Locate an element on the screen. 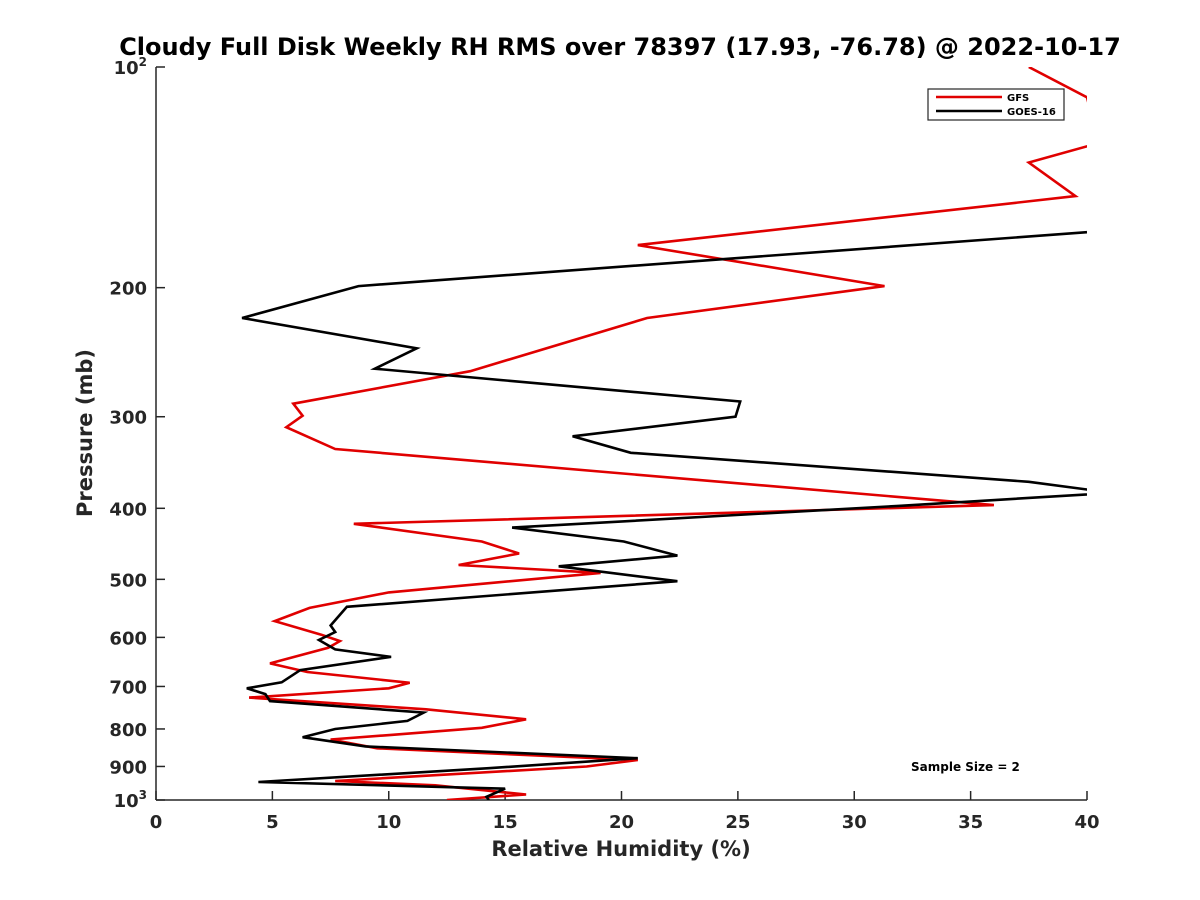 The image size is (1200, 900). legend-box is located at coordinates (996, 104).